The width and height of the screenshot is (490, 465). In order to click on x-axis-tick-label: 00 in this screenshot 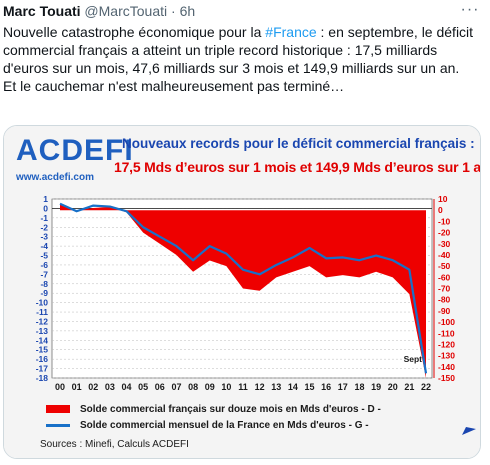, I will do `click(60, 387)`.